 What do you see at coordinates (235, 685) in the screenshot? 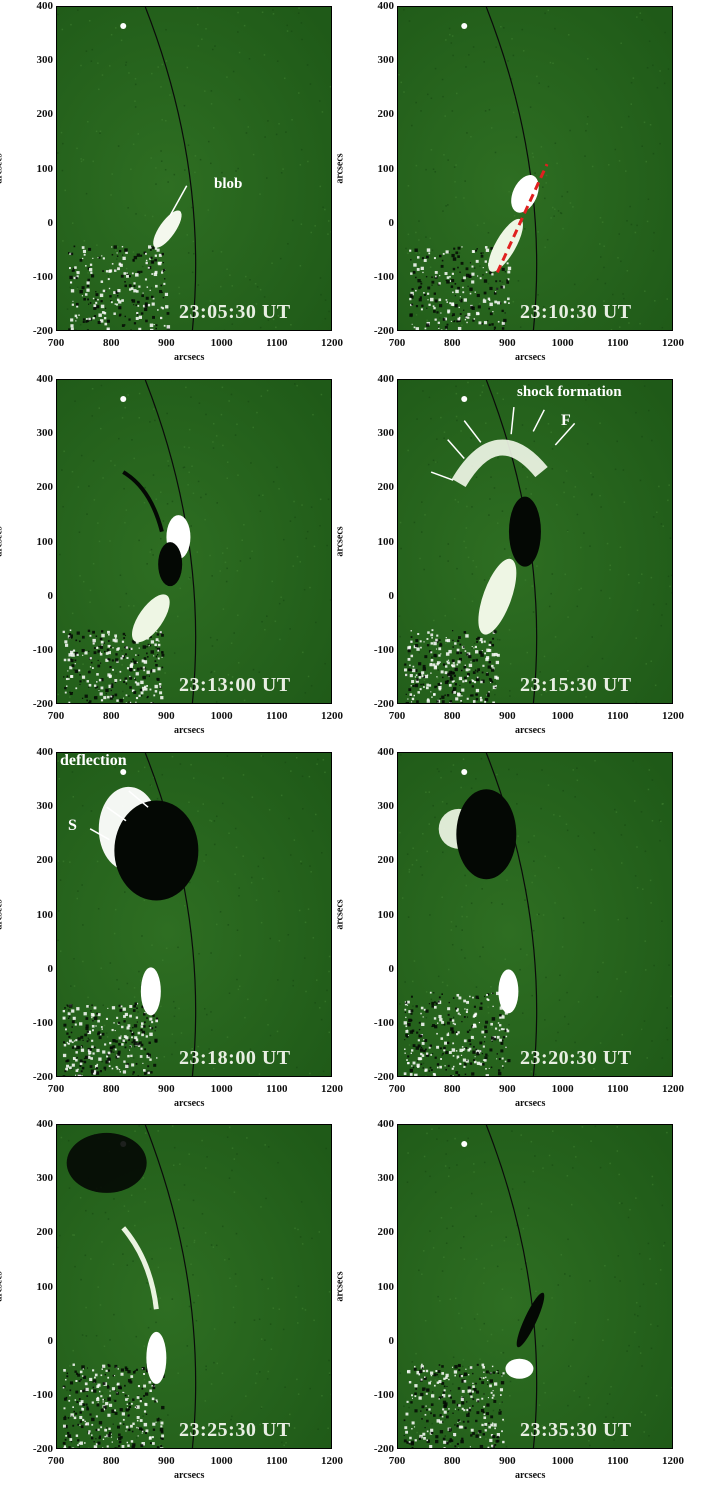
I see `timestamp-label: 23:13:00 UT` at bounding box center [235, 685].